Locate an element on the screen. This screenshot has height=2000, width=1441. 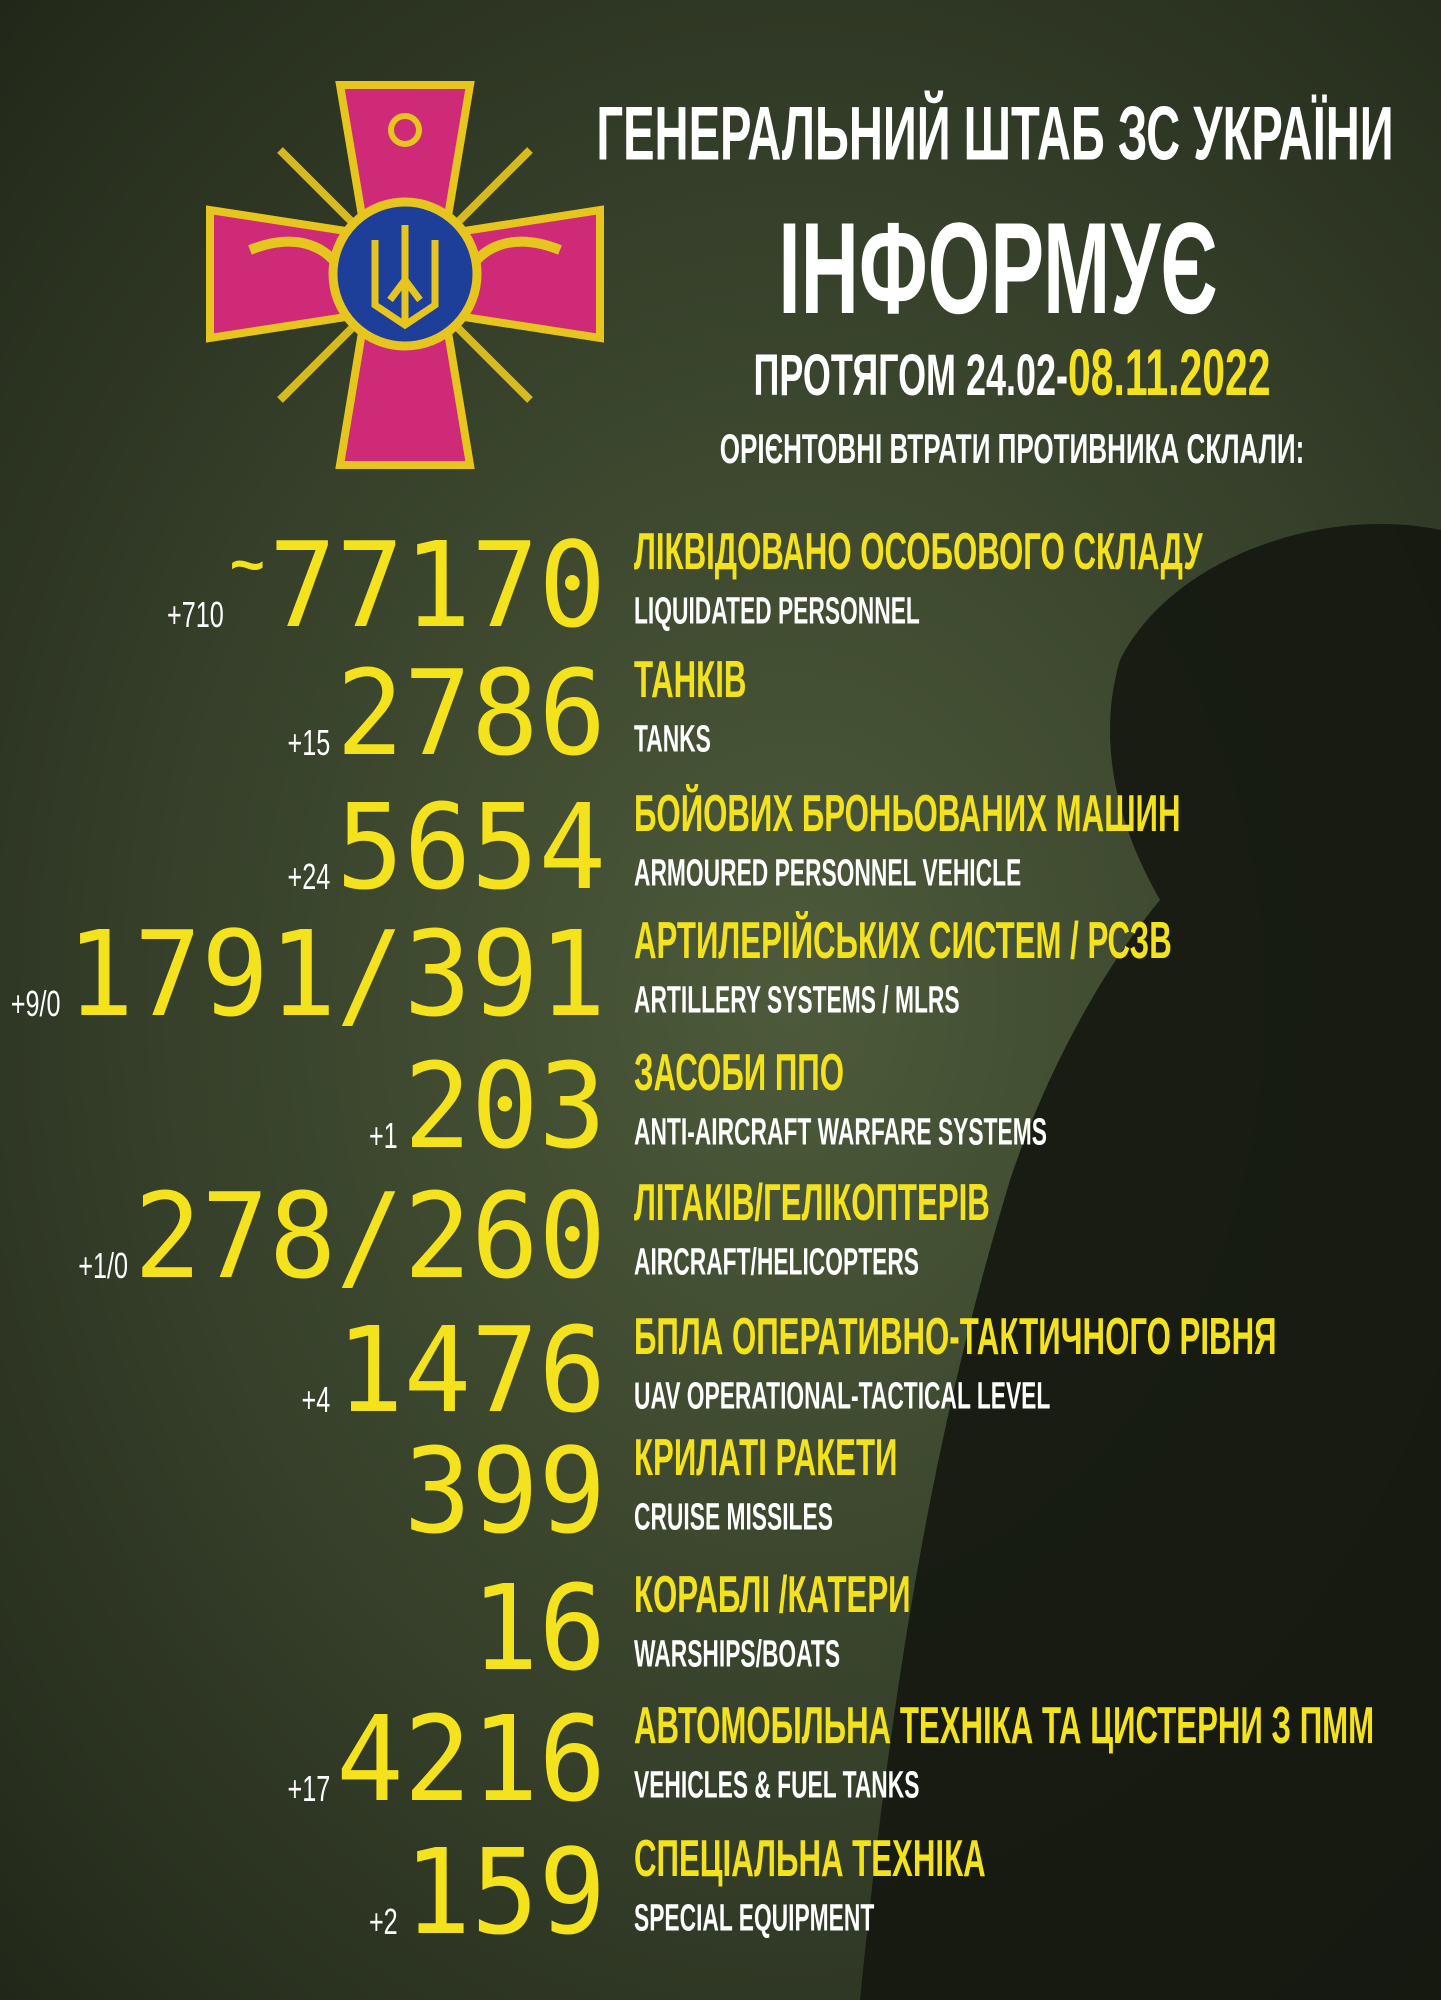
label-ua: ТАНКІВ is located at coordinates (690, 680).